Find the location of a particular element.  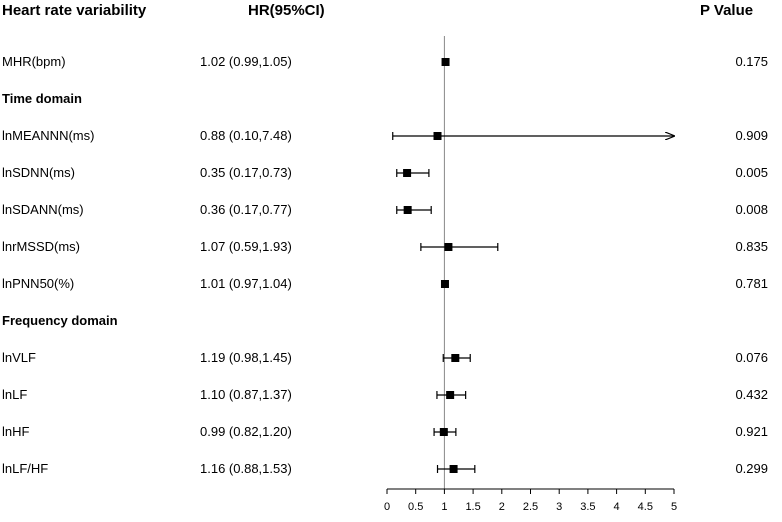

point-estimate-lnlf is located at coordinates (450, 395).